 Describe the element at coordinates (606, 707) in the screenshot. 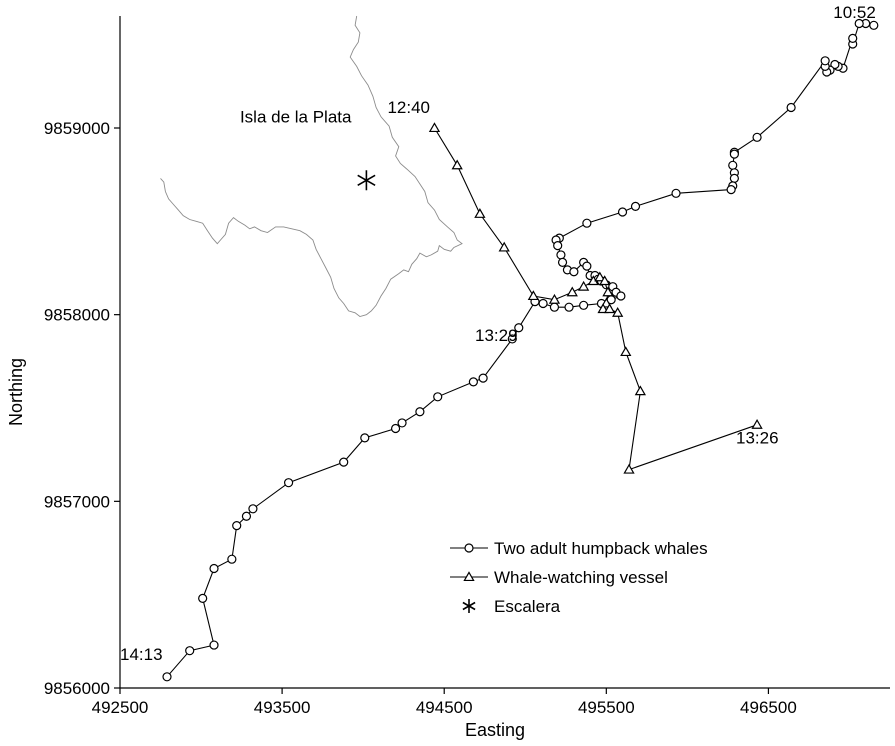

I see `x-tick-label: 495500` at that location.